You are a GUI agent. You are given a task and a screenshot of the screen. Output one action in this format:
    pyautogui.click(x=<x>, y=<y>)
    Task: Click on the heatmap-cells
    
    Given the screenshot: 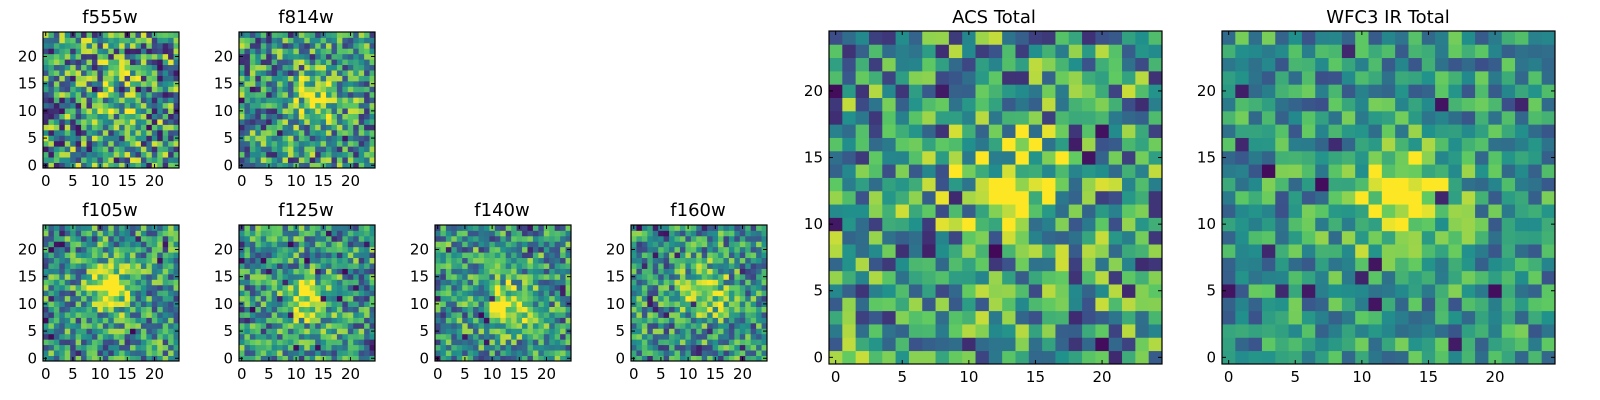 What is the action you would take?
    pyautogui.click(x=307, y=293)
    